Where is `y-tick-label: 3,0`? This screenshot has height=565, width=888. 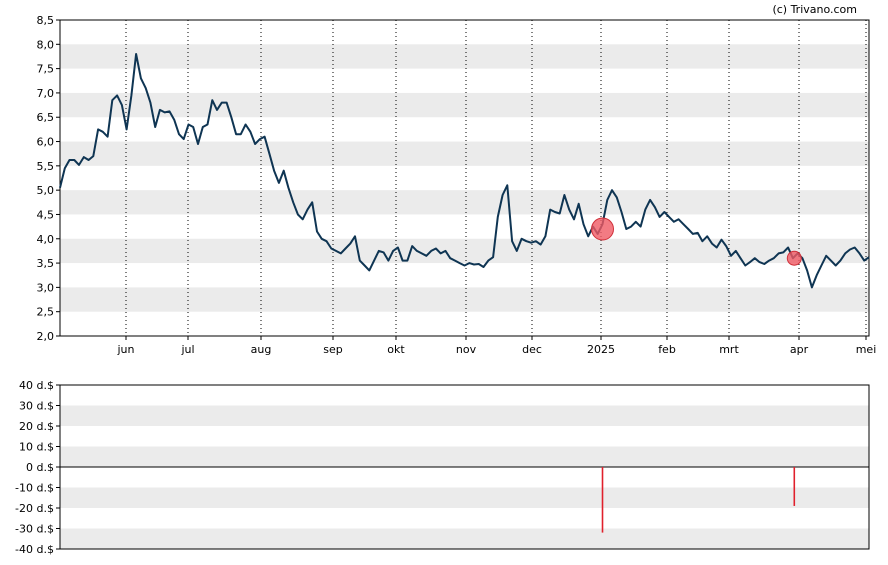 y-tick-label: 3,0 is located at coordinates (46, 287).